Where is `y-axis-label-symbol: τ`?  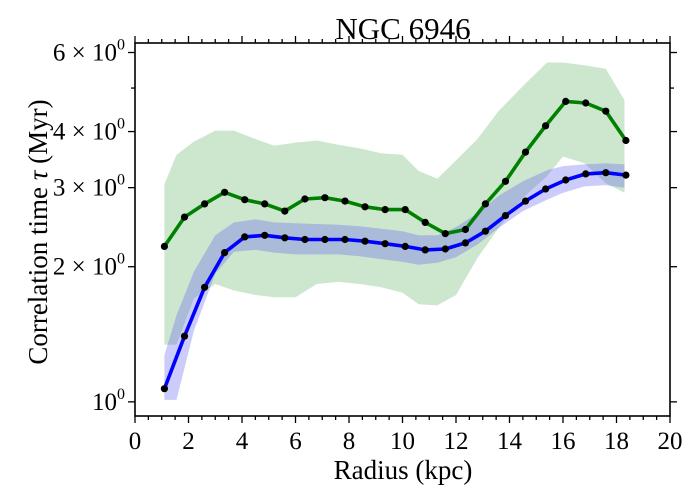 y-axis-label-symbol: τ is located at coordinates (38, 174).